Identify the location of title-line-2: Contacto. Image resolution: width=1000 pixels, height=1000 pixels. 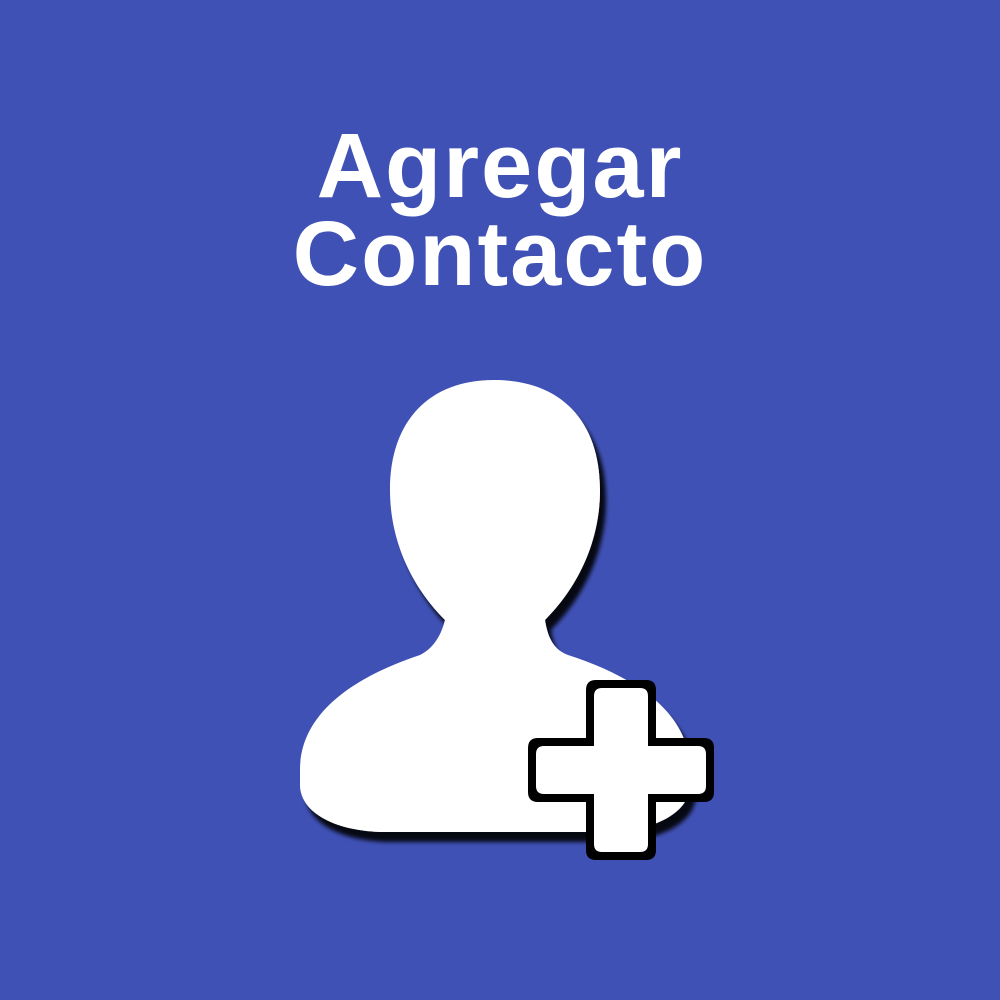
(500, 254).